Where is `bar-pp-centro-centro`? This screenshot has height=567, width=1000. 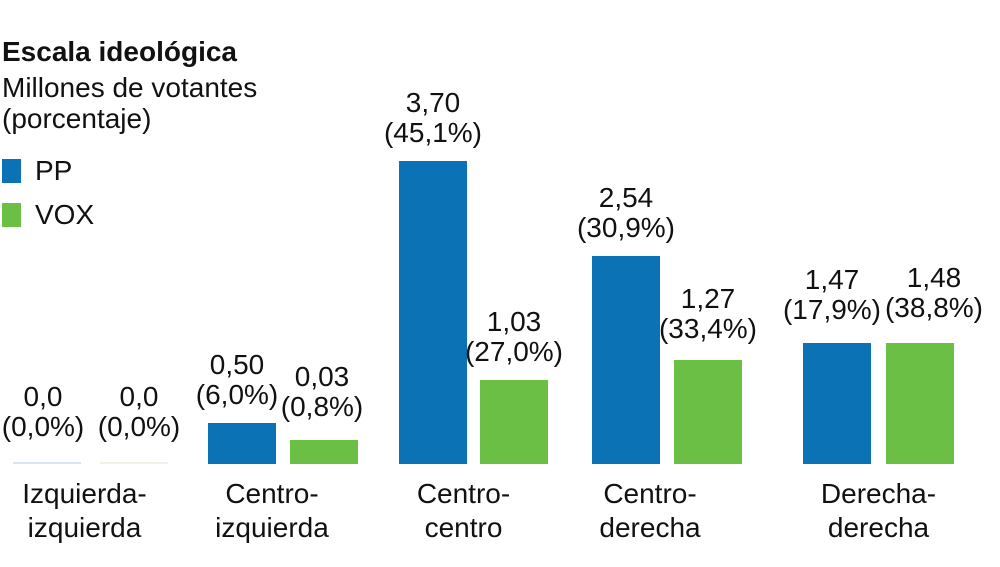 bar-pp-centro-centro is located at coordinates (433, 312).